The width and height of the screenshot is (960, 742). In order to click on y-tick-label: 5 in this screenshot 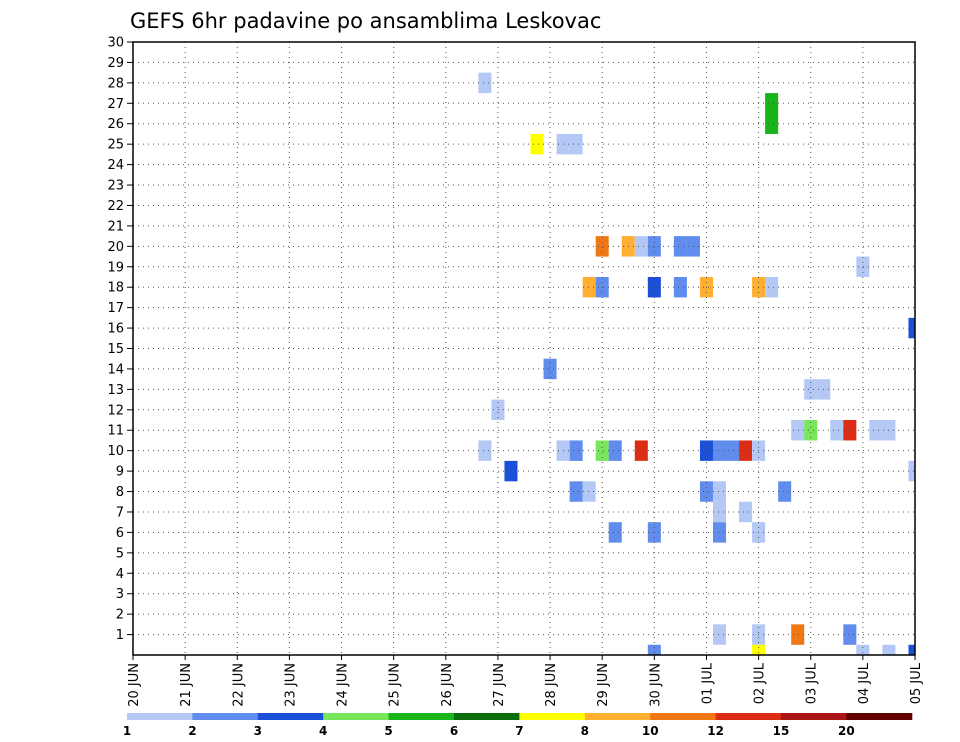, I will do `click(120, 553)`.